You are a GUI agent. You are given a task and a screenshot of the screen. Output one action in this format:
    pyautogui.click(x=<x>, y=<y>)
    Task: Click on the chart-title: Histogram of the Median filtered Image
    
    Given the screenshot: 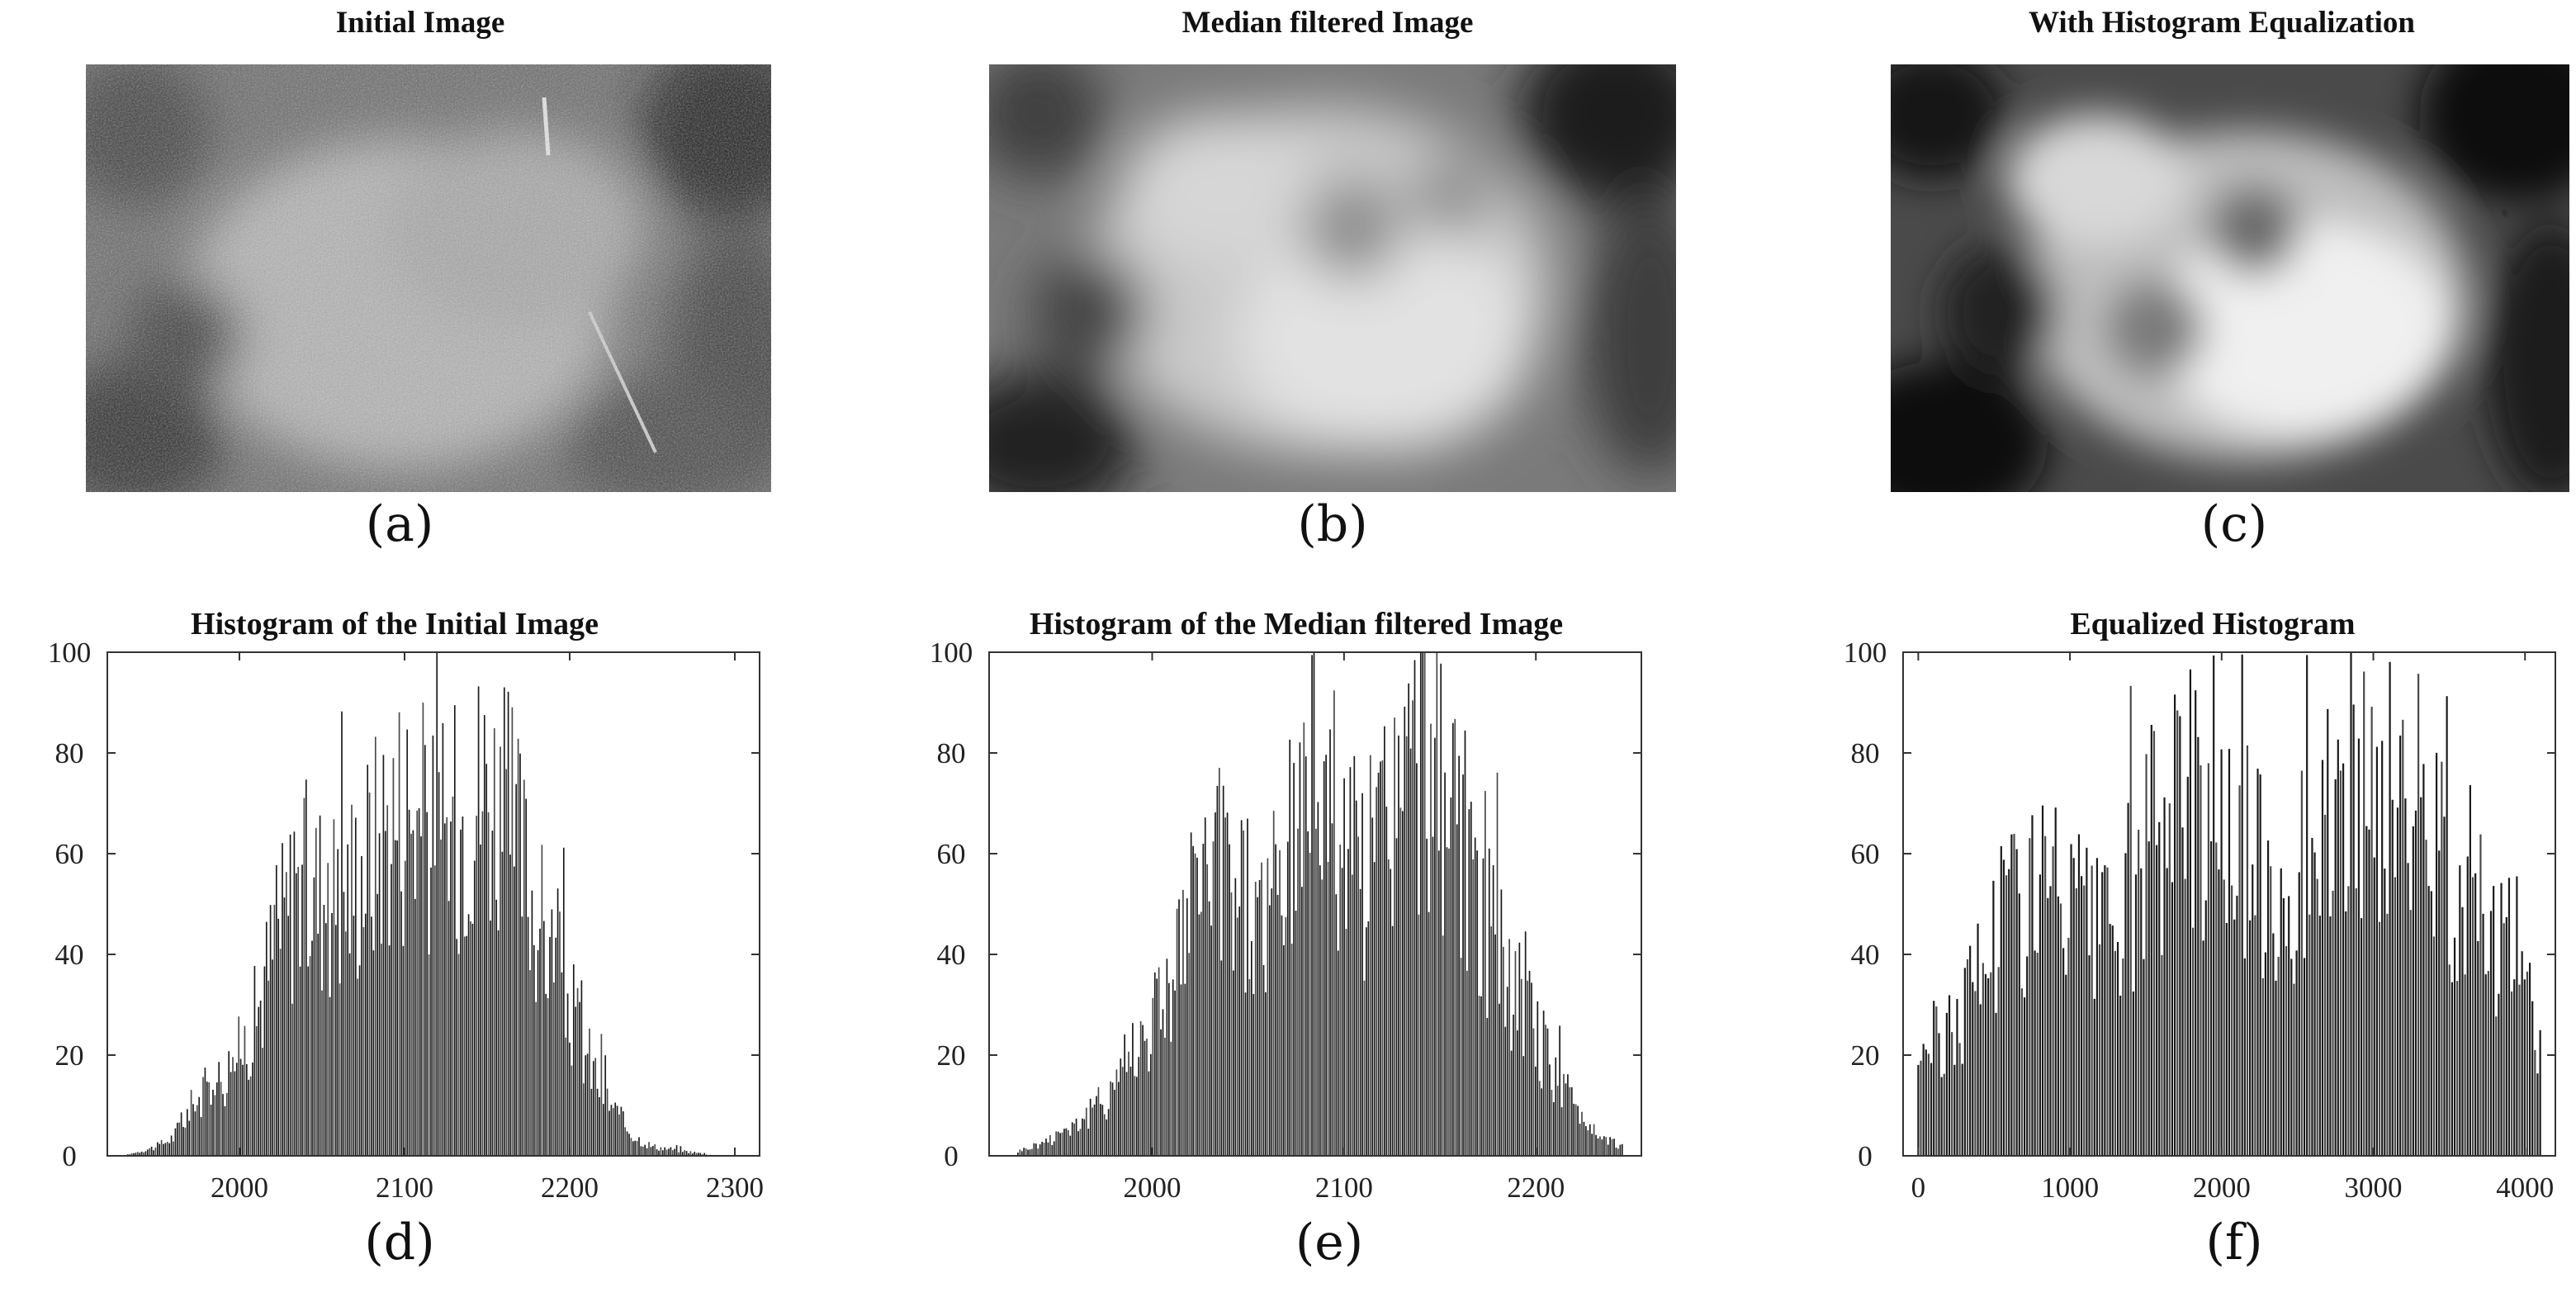 What is the action you would take?
    pyautogui.click(x=1296, y=624)
    